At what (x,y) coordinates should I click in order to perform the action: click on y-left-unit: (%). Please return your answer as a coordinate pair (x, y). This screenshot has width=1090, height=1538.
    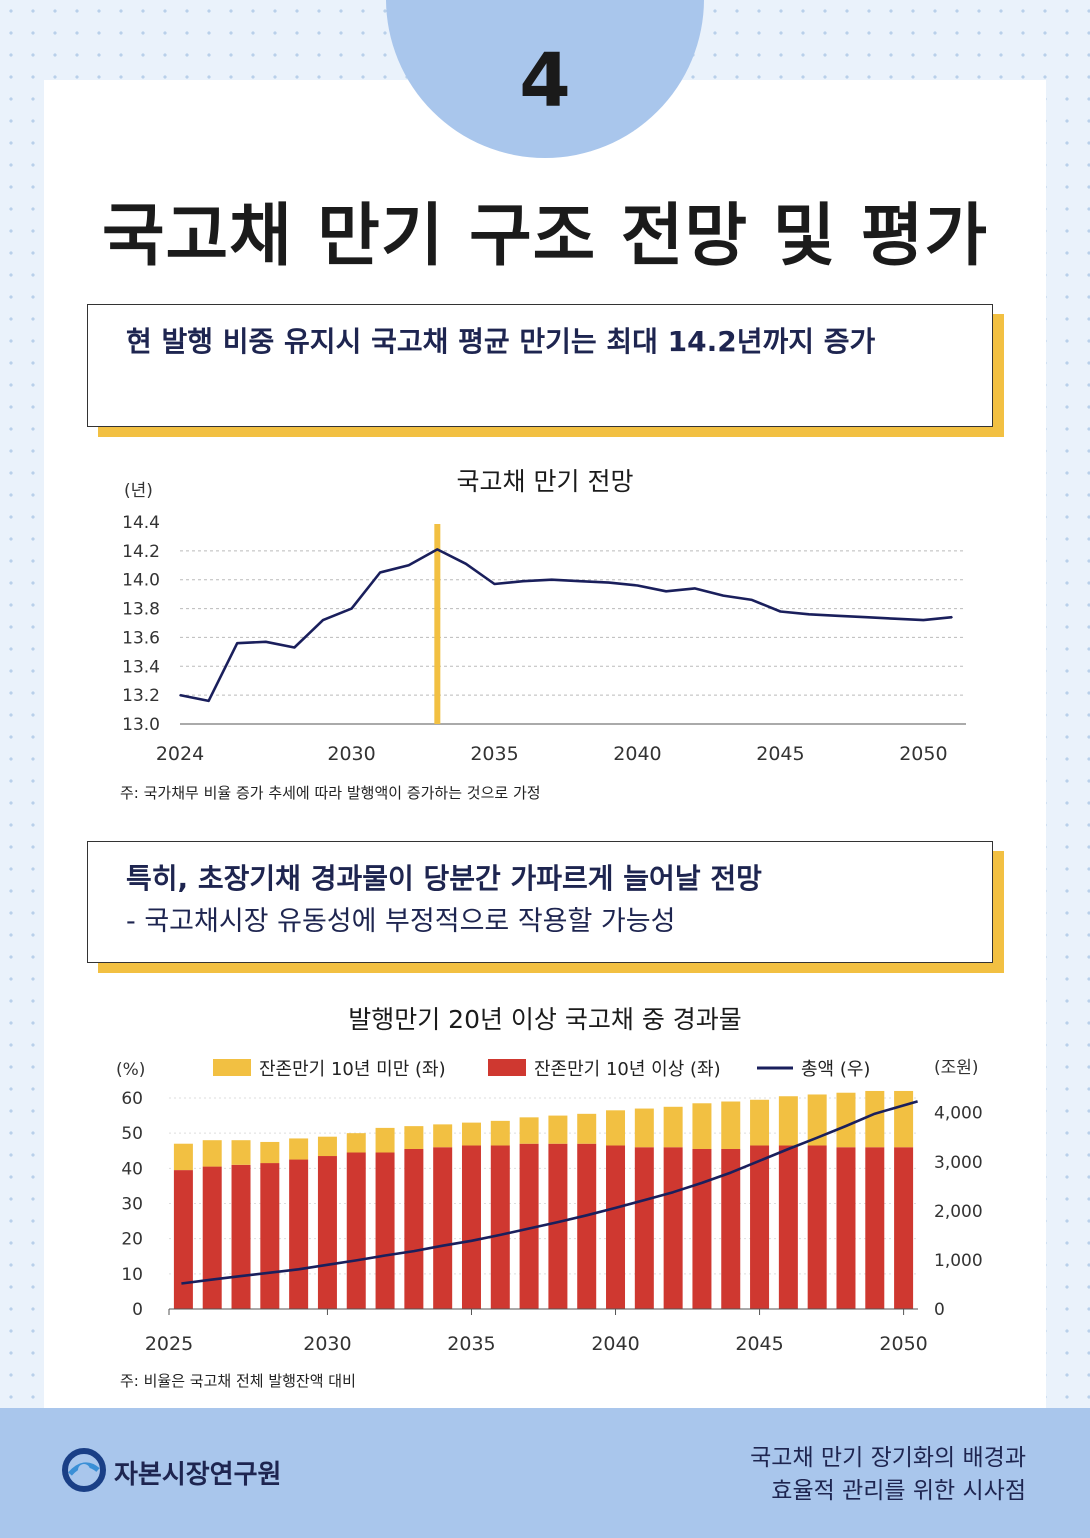
    Looking at the image, I should click on (130, 1070).